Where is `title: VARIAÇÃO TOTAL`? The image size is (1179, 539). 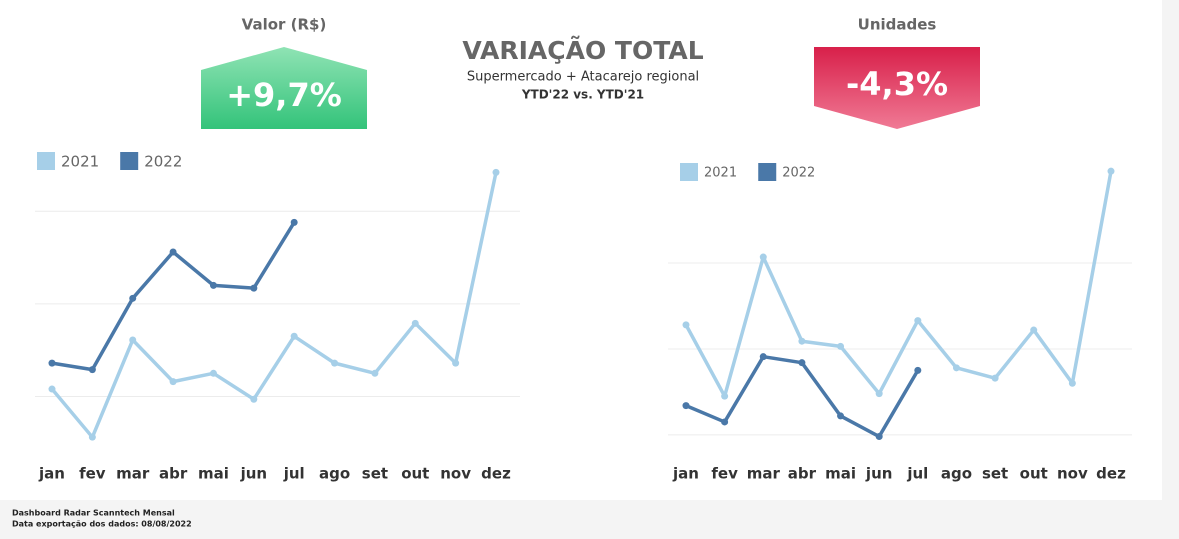
title: VARIAÇÃO TOTAL is located at coordinates (582, 50).